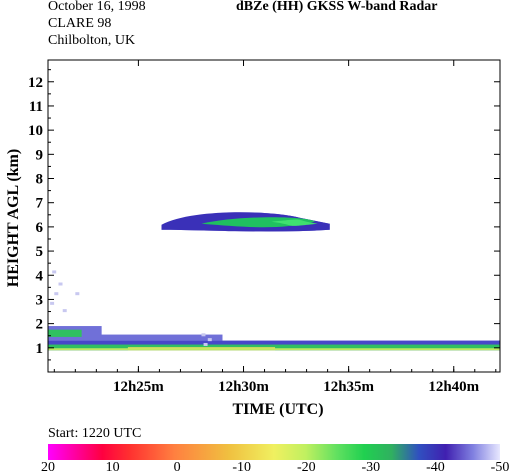 The width and height of the screenshot is (509, 476). I want to click on color-scale-label: -40, so click(435, 467).